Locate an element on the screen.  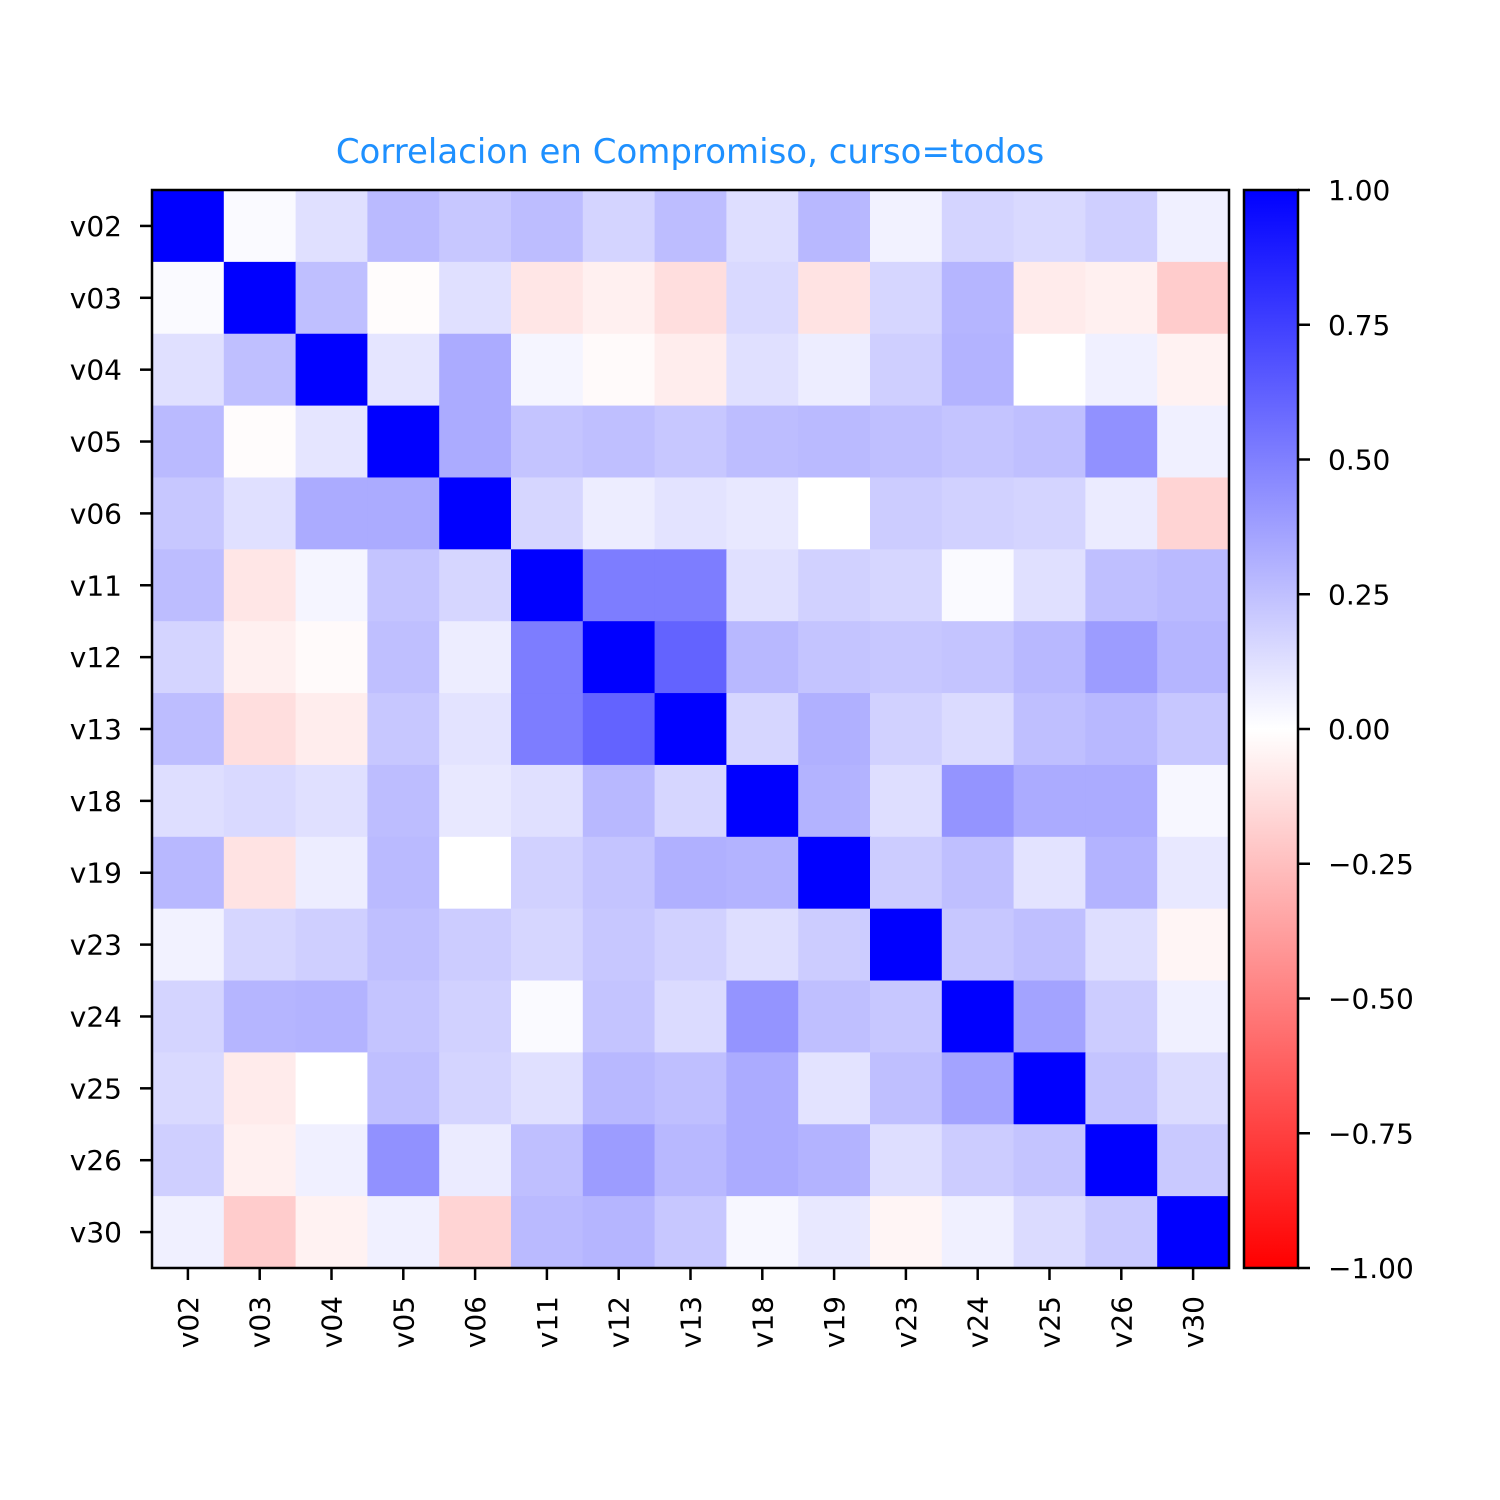
heatmap-cell-v26-v05 is located at coordinates (403, 1160).